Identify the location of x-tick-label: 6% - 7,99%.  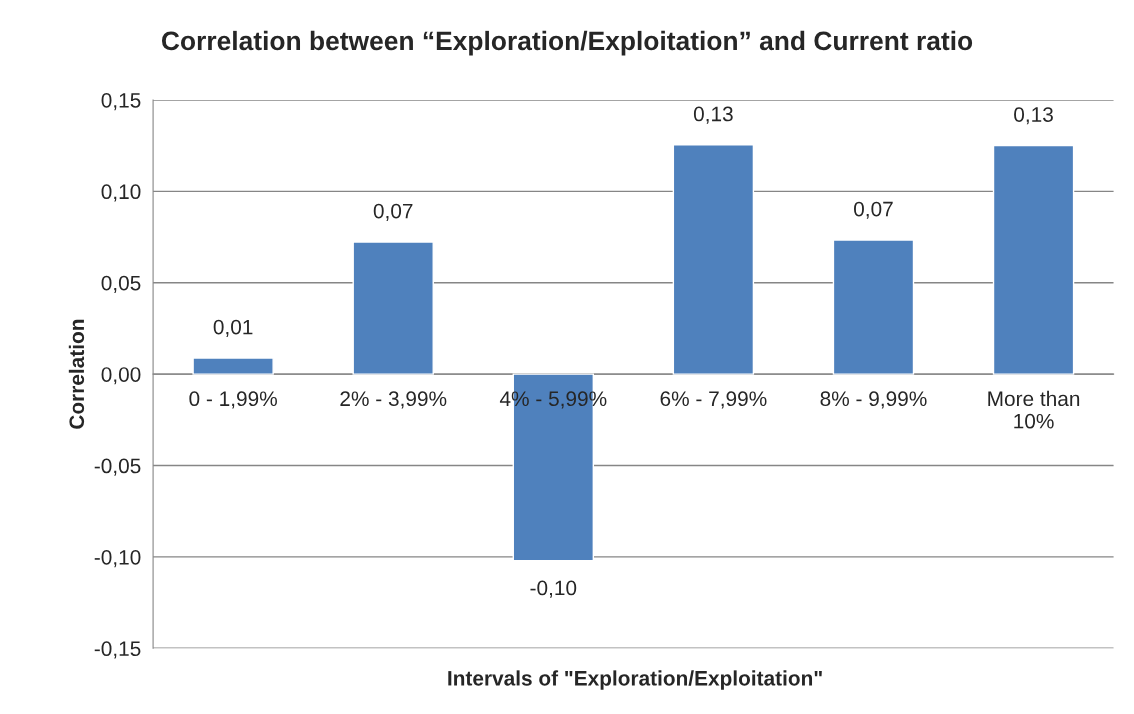
(713, 400).